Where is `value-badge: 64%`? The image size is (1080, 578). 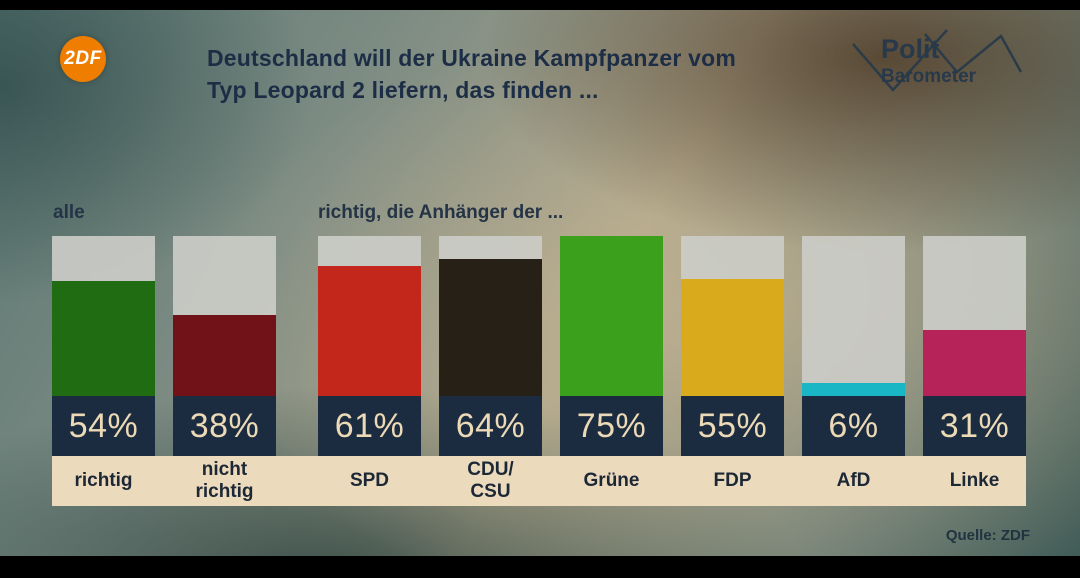 value-badge: 64% is located at coordinates (490, 426).